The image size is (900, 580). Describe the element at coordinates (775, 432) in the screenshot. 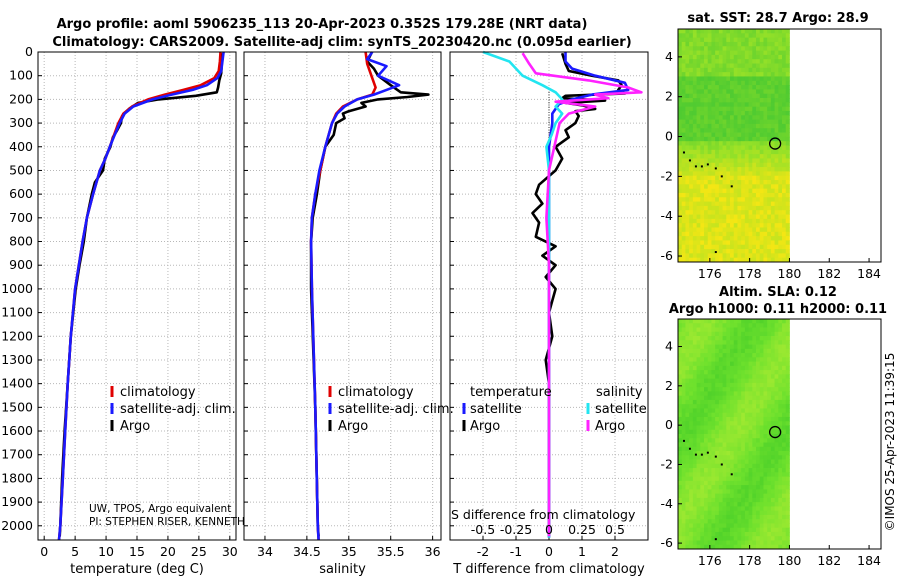

I see `argo-position-marker` at that location.